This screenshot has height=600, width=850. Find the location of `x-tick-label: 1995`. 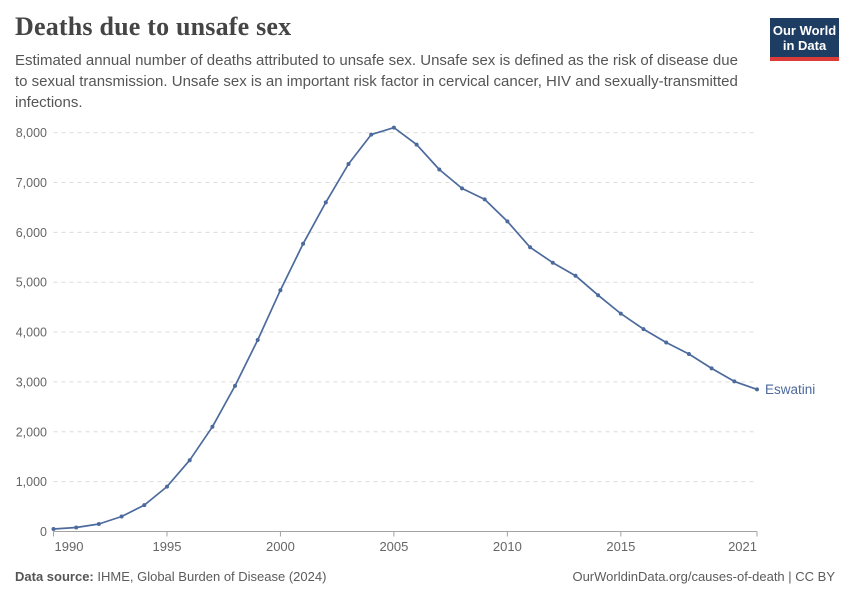

x-tick-label: 1995 is located at coordinates (167, 546).